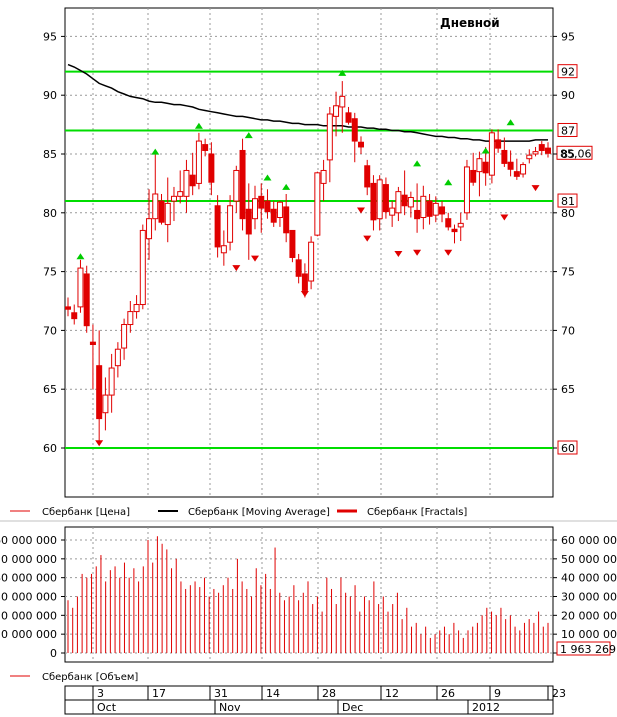 Image resolution: width=617 pixels, height=717 pixels. I want to click on last-price-box, so click(574, 152).